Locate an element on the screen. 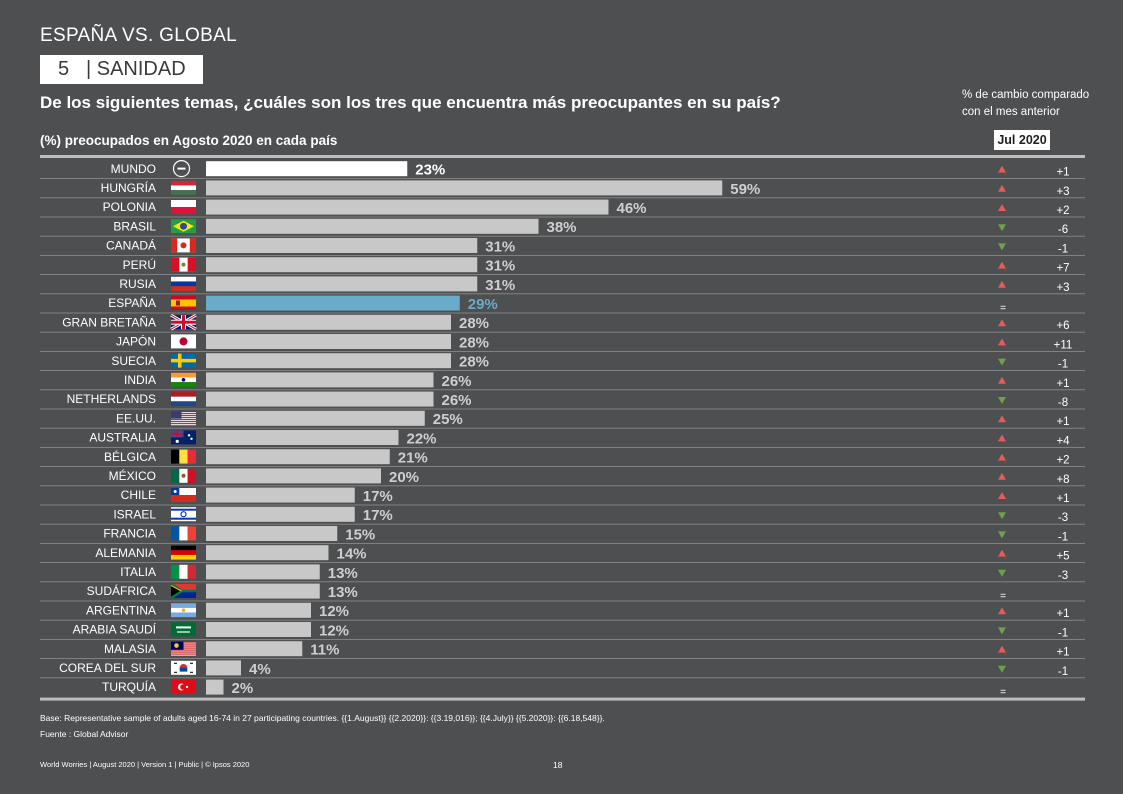  category-label: ISRAEL is located at coordinates (134, 514).